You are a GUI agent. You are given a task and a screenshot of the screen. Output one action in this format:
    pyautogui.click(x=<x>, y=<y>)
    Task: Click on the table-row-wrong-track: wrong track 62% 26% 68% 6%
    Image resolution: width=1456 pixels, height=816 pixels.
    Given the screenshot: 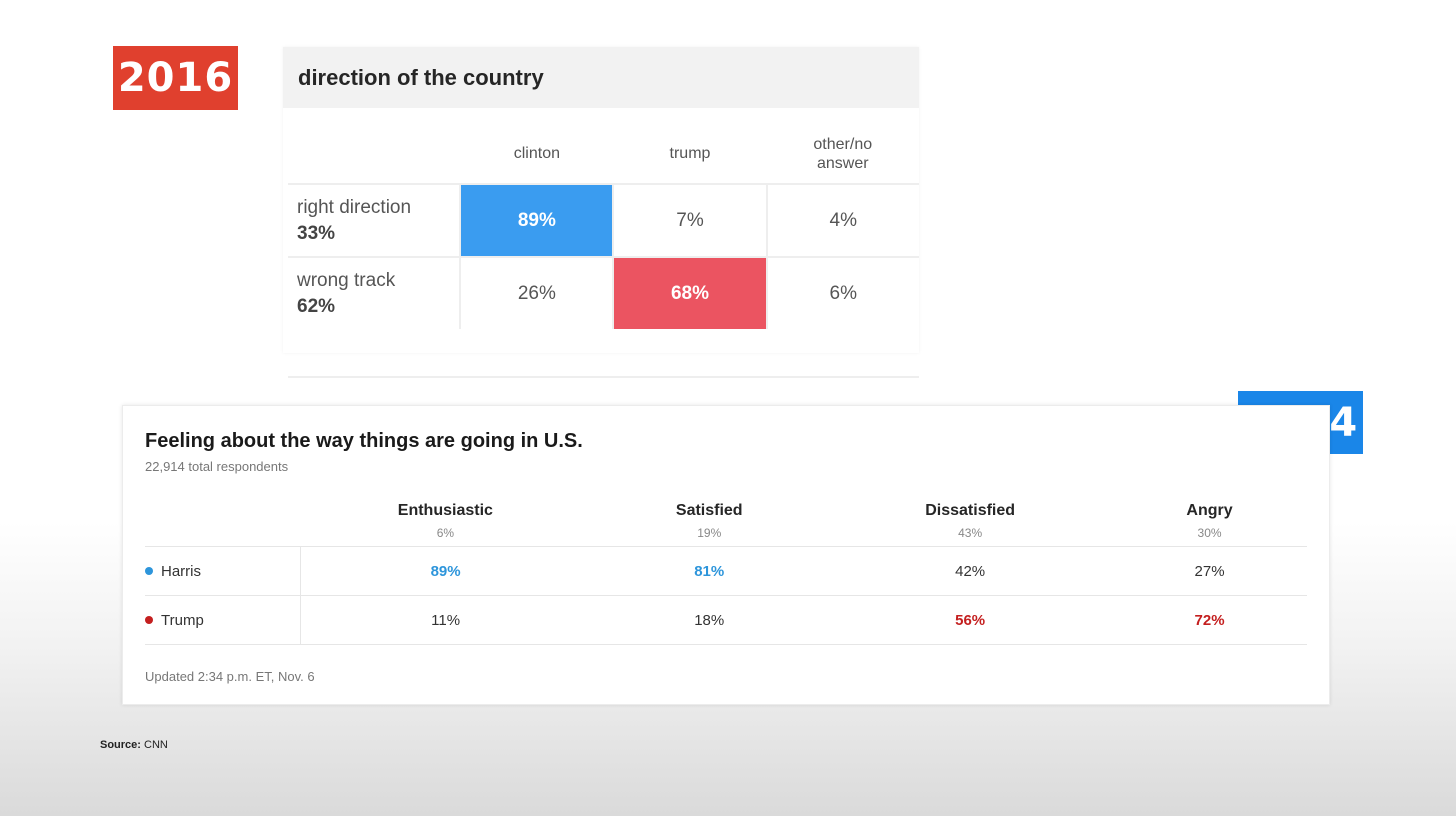 What is the action you would take?
    pyautogui.click(x=603, y=292)
    